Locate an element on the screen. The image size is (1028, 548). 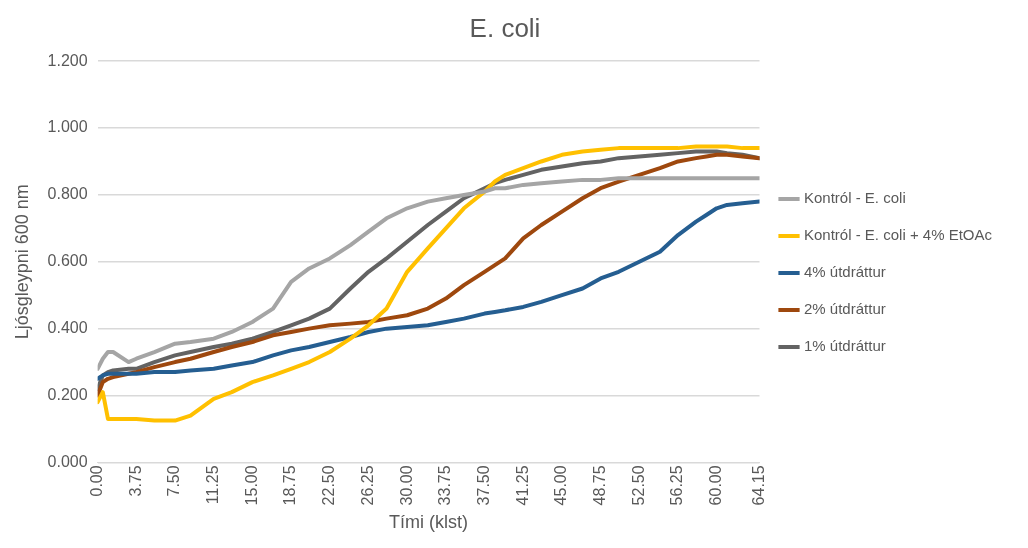
legend-label: 2% útdráttur is located at coordinates (845, 309).